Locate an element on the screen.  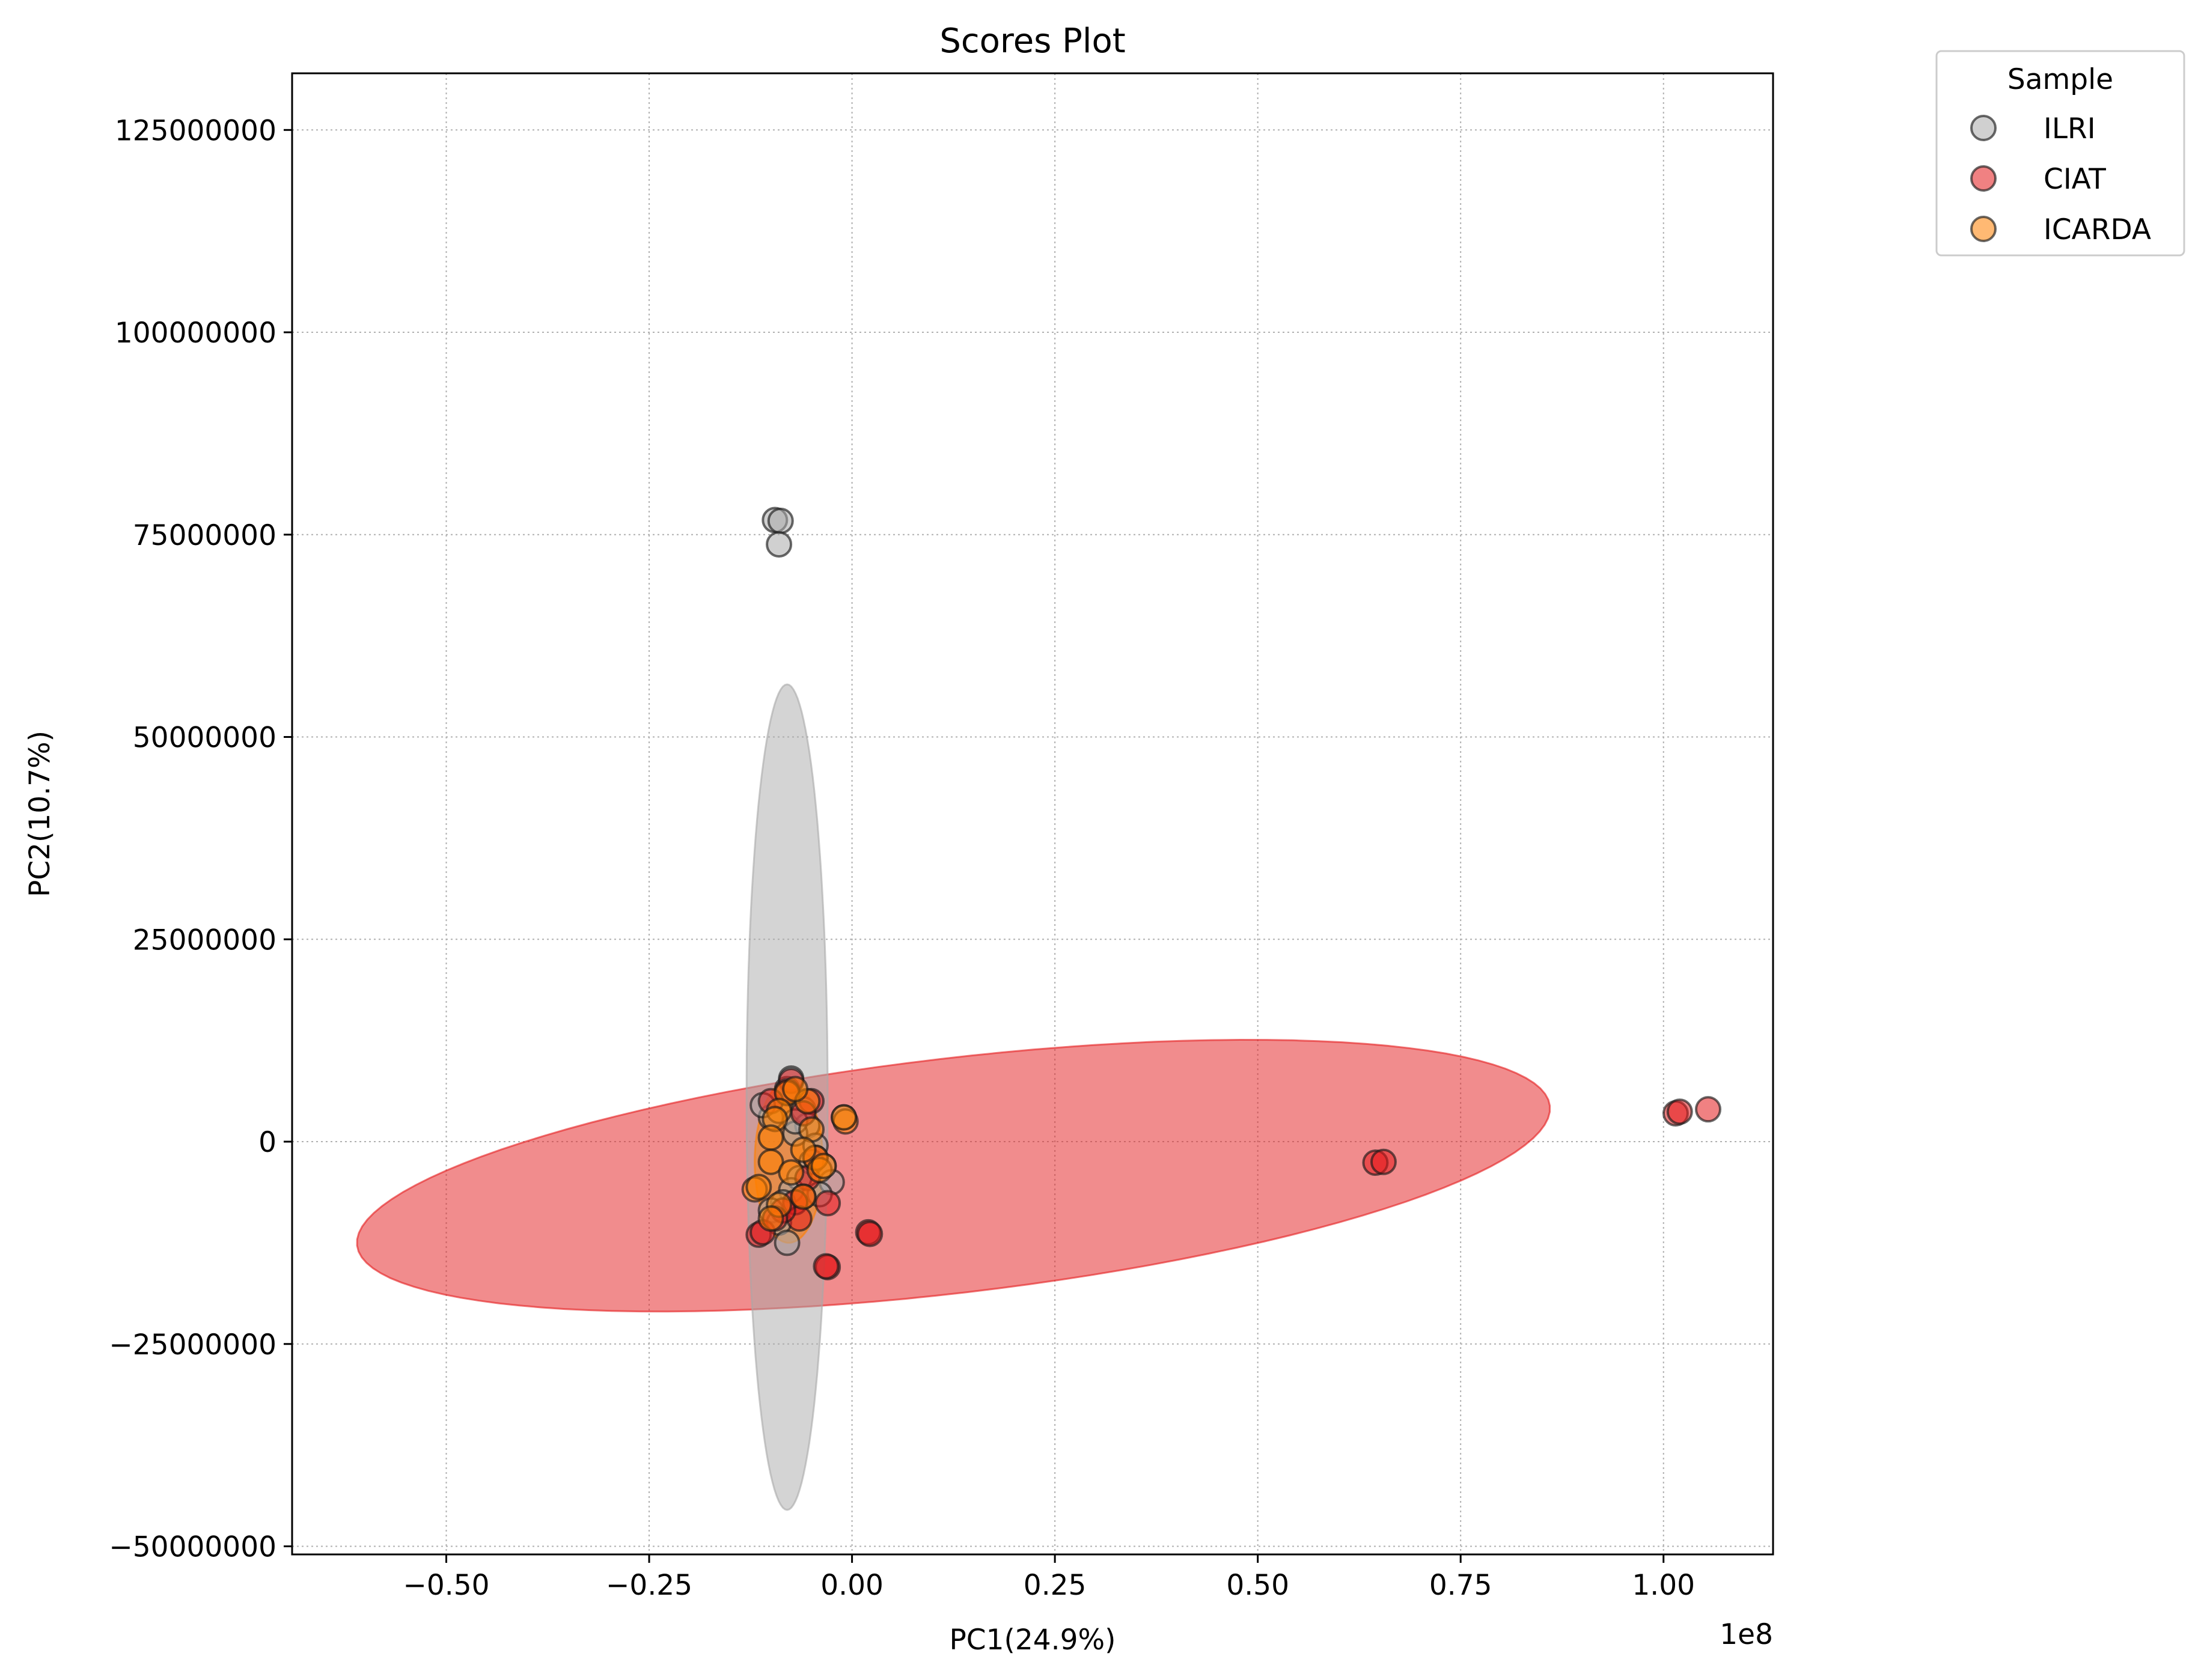
legend-label-ilri: ILRI is located at coordinates (2070, 128).